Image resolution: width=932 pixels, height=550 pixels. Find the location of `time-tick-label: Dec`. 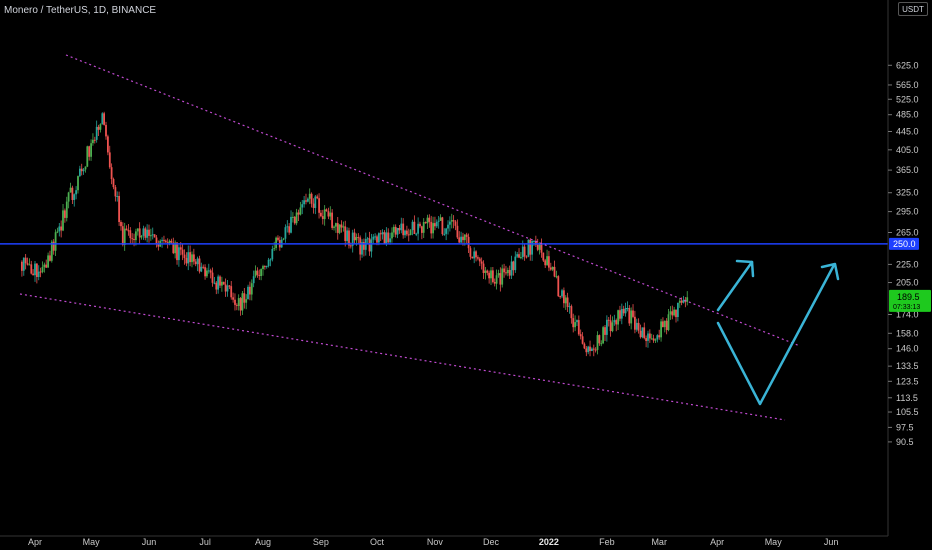

time-tick-label: Dec is located at coordinates (491, 542).